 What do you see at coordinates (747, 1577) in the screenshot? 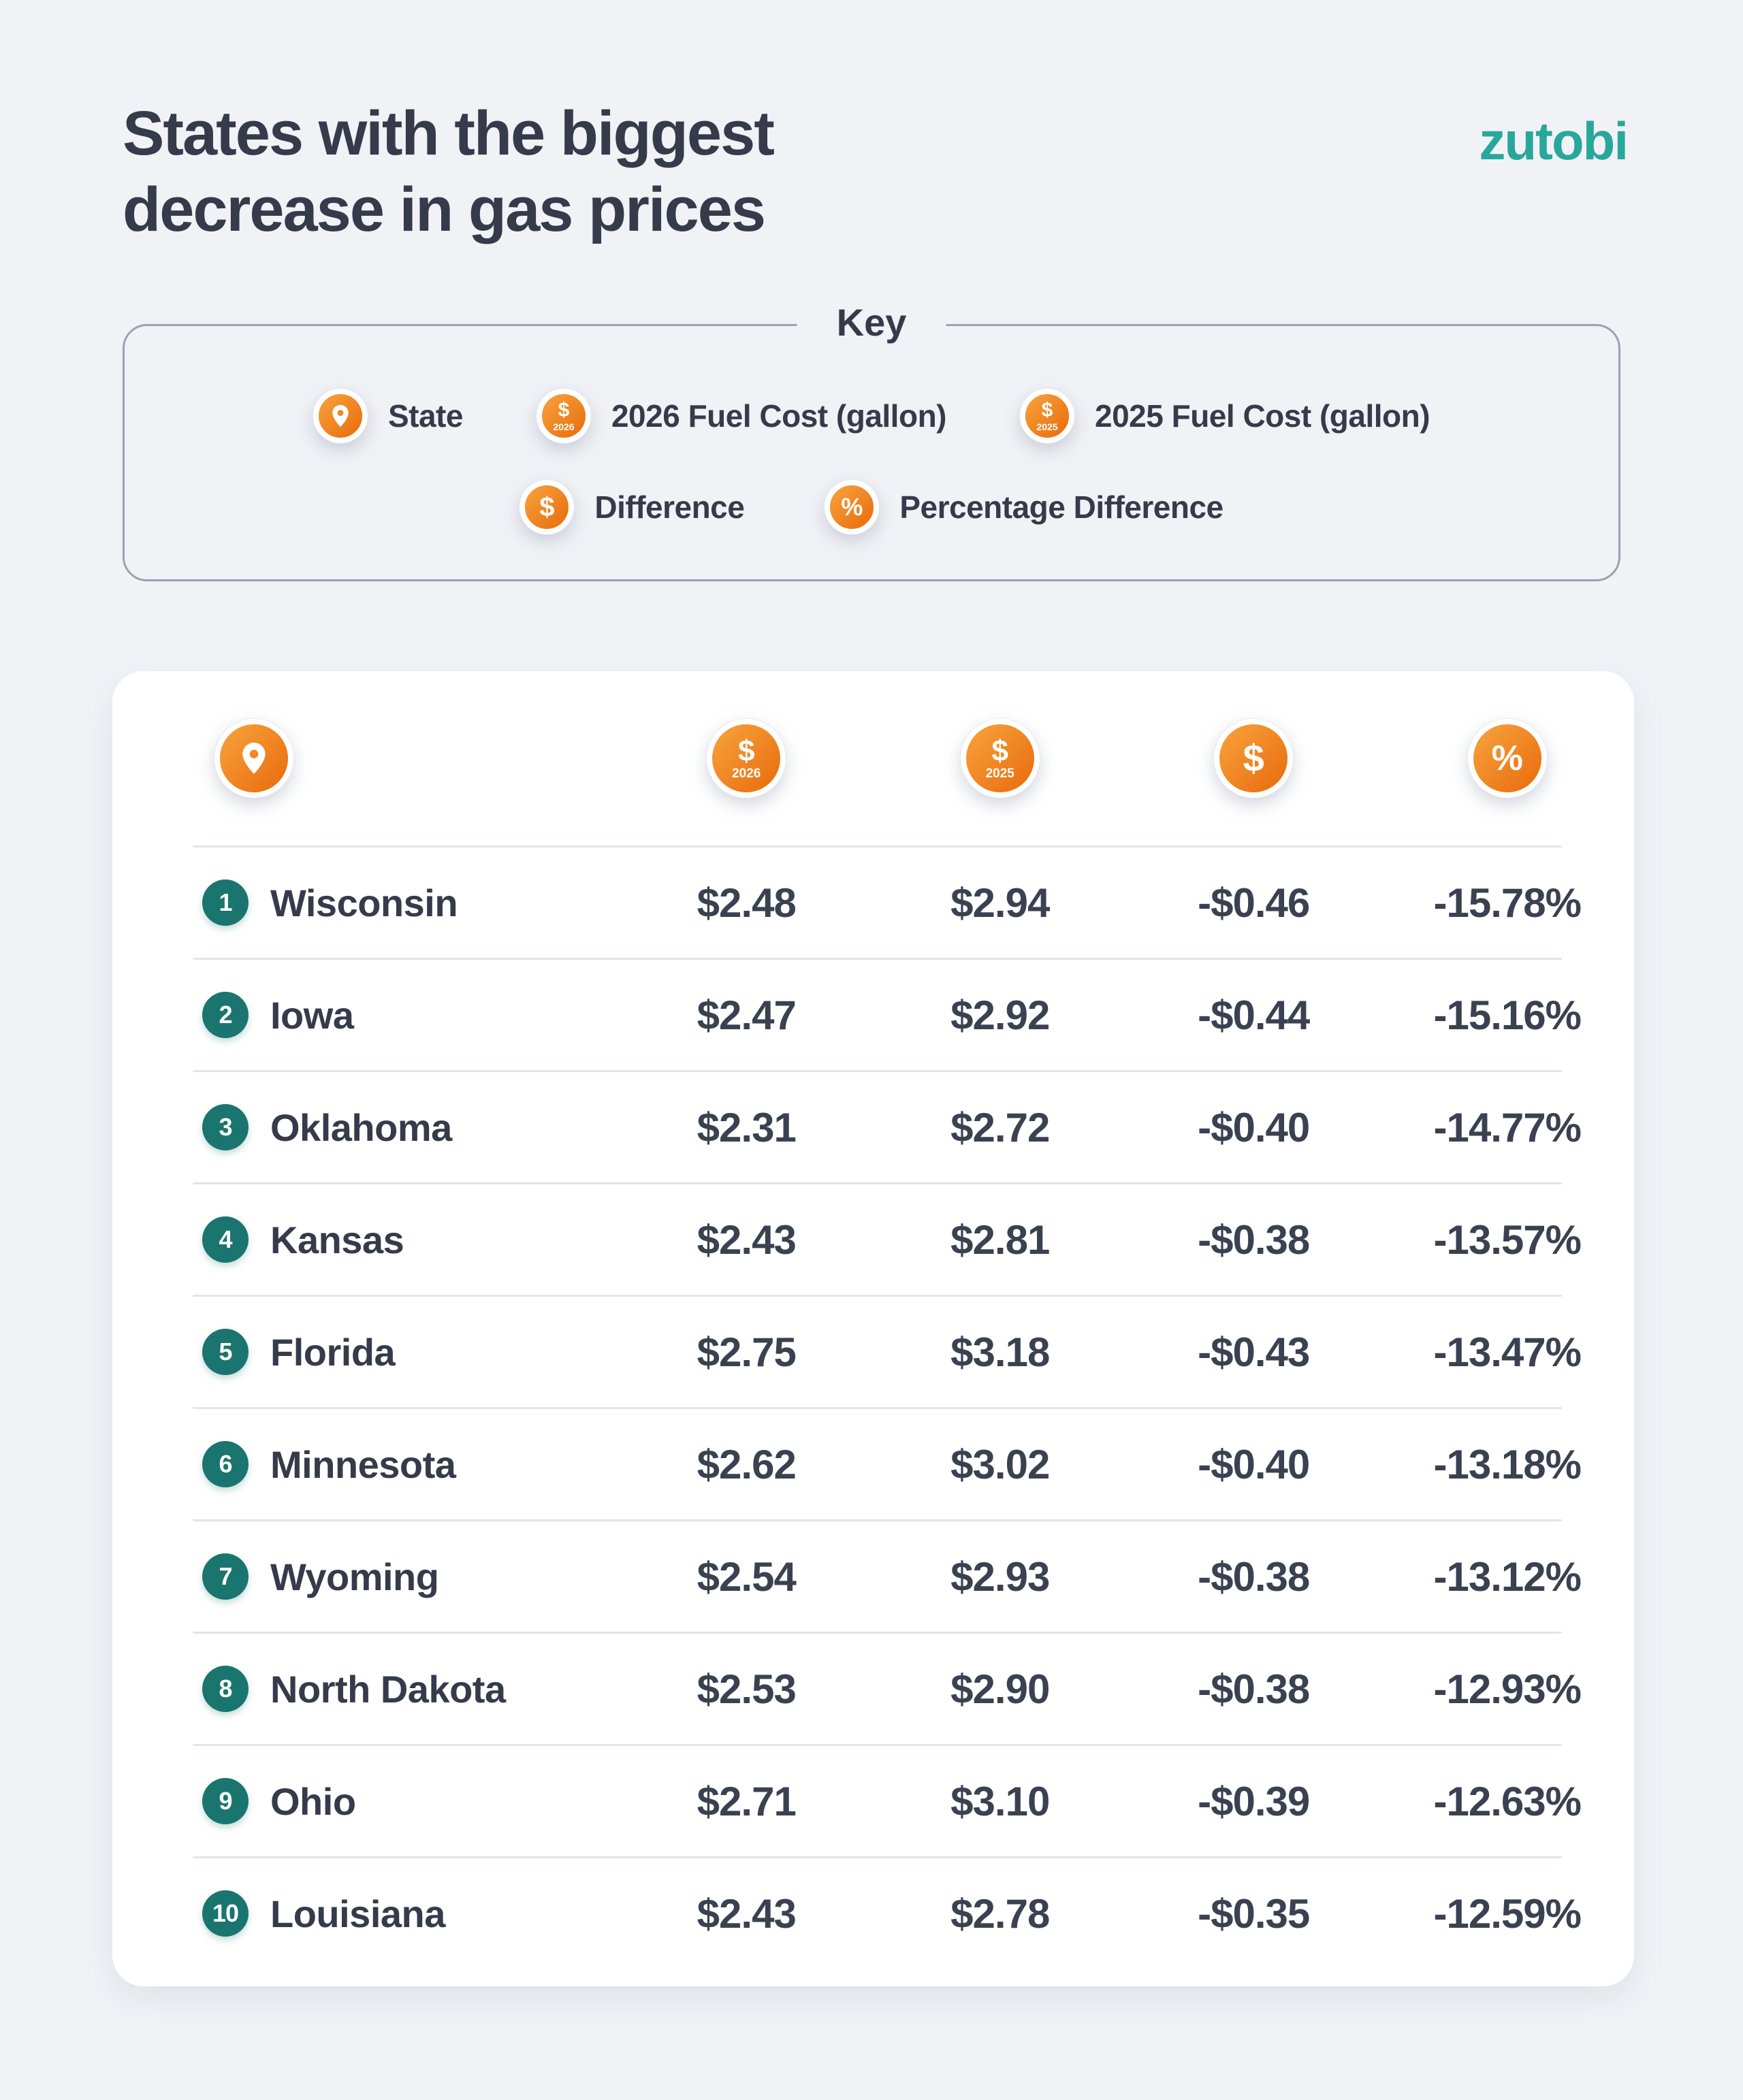
I see `fuel-2026-value: $2.54` at bounding box center [747, 1577].